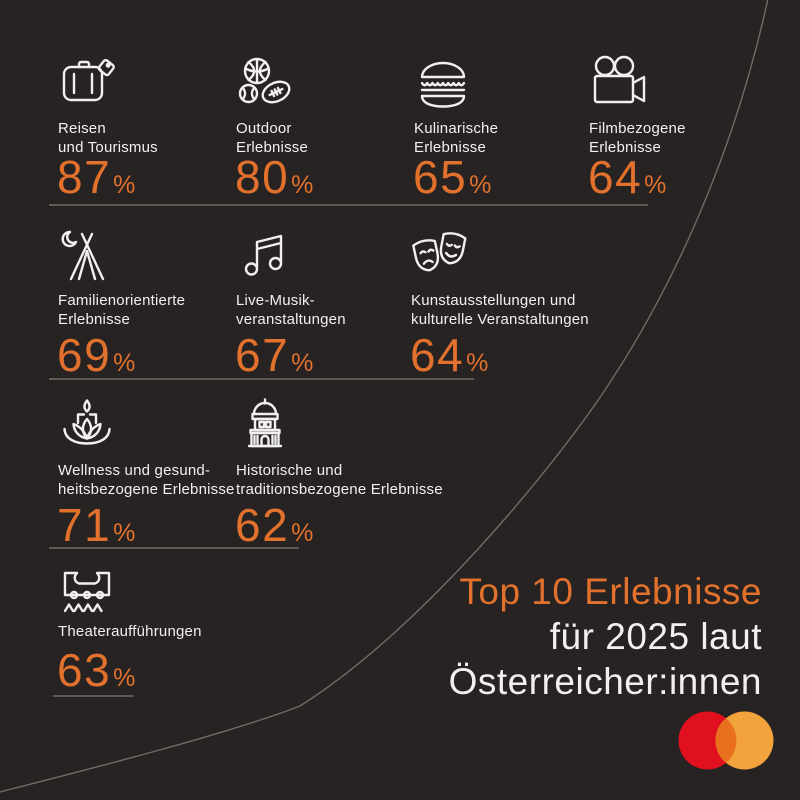  I want to click on item-label: Reisen und Tourismus, so click(108, 138).